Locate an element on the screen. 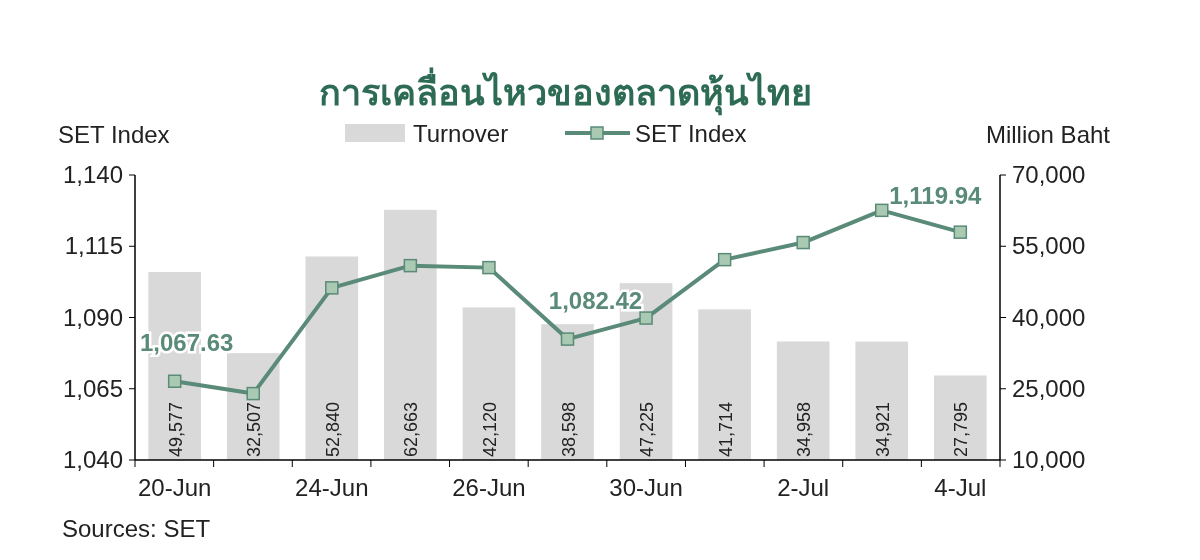  y-tick-label: 1,065 is located at coordinates (92, 388).